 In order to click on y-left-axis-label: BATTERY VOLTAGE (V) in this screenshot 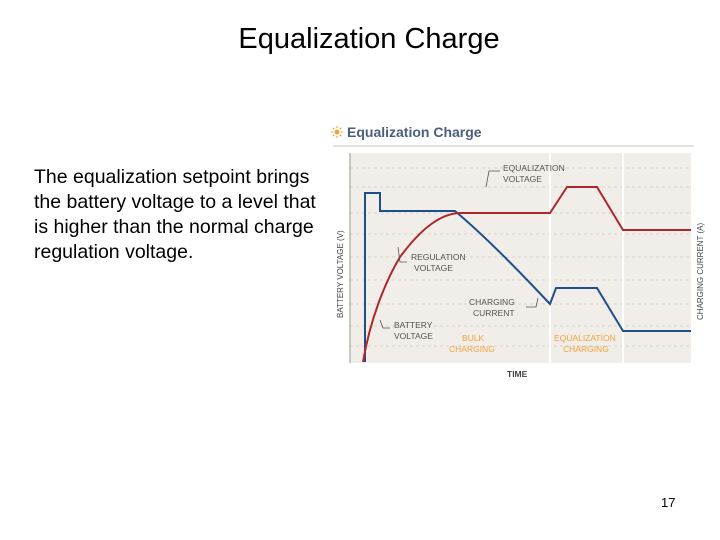, I will do `click(340, 274)`.